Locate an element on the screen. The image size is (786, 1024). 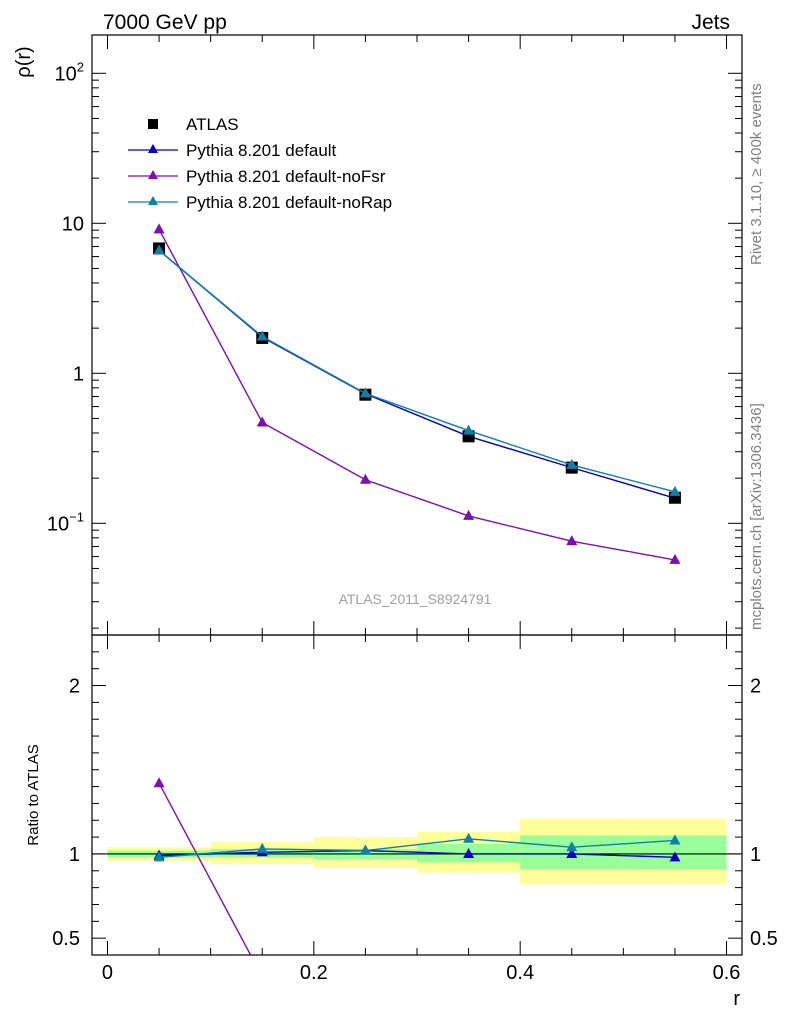
legend-item-nofsr: Pythia 8.201 default-noFsr is located at coordinates (257, 176).